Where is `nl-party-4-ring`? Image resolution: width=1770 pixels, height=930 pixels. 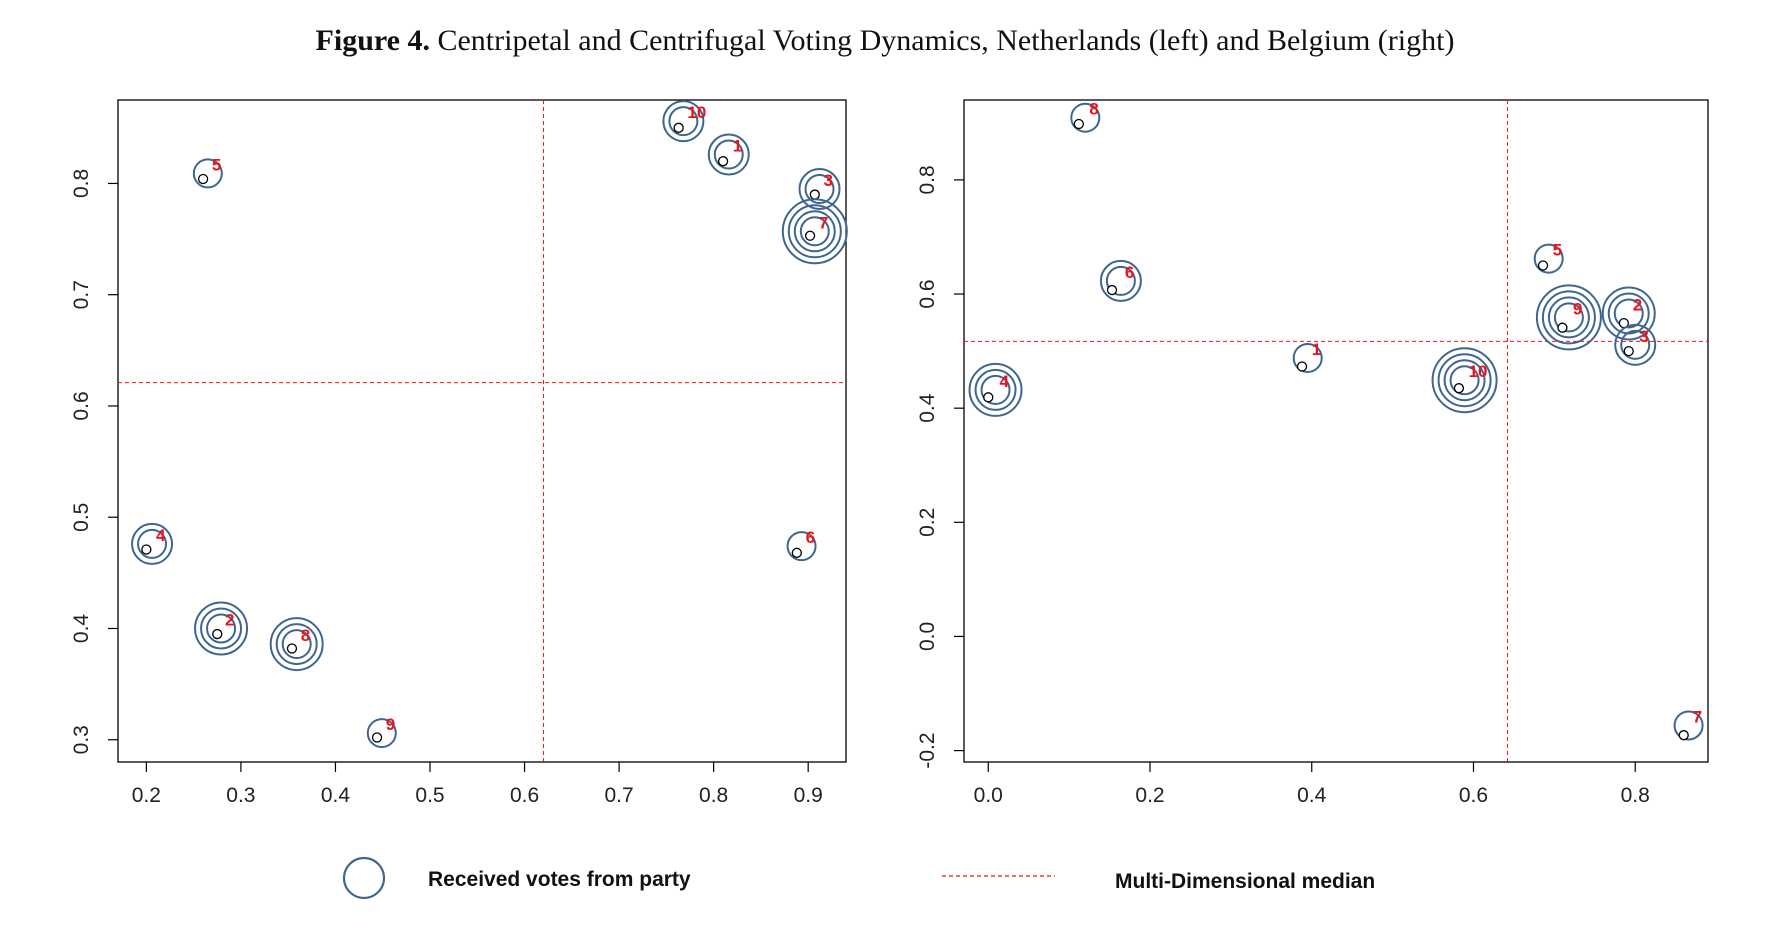
nl-party-4-ring is located at coordinates (152, 543).